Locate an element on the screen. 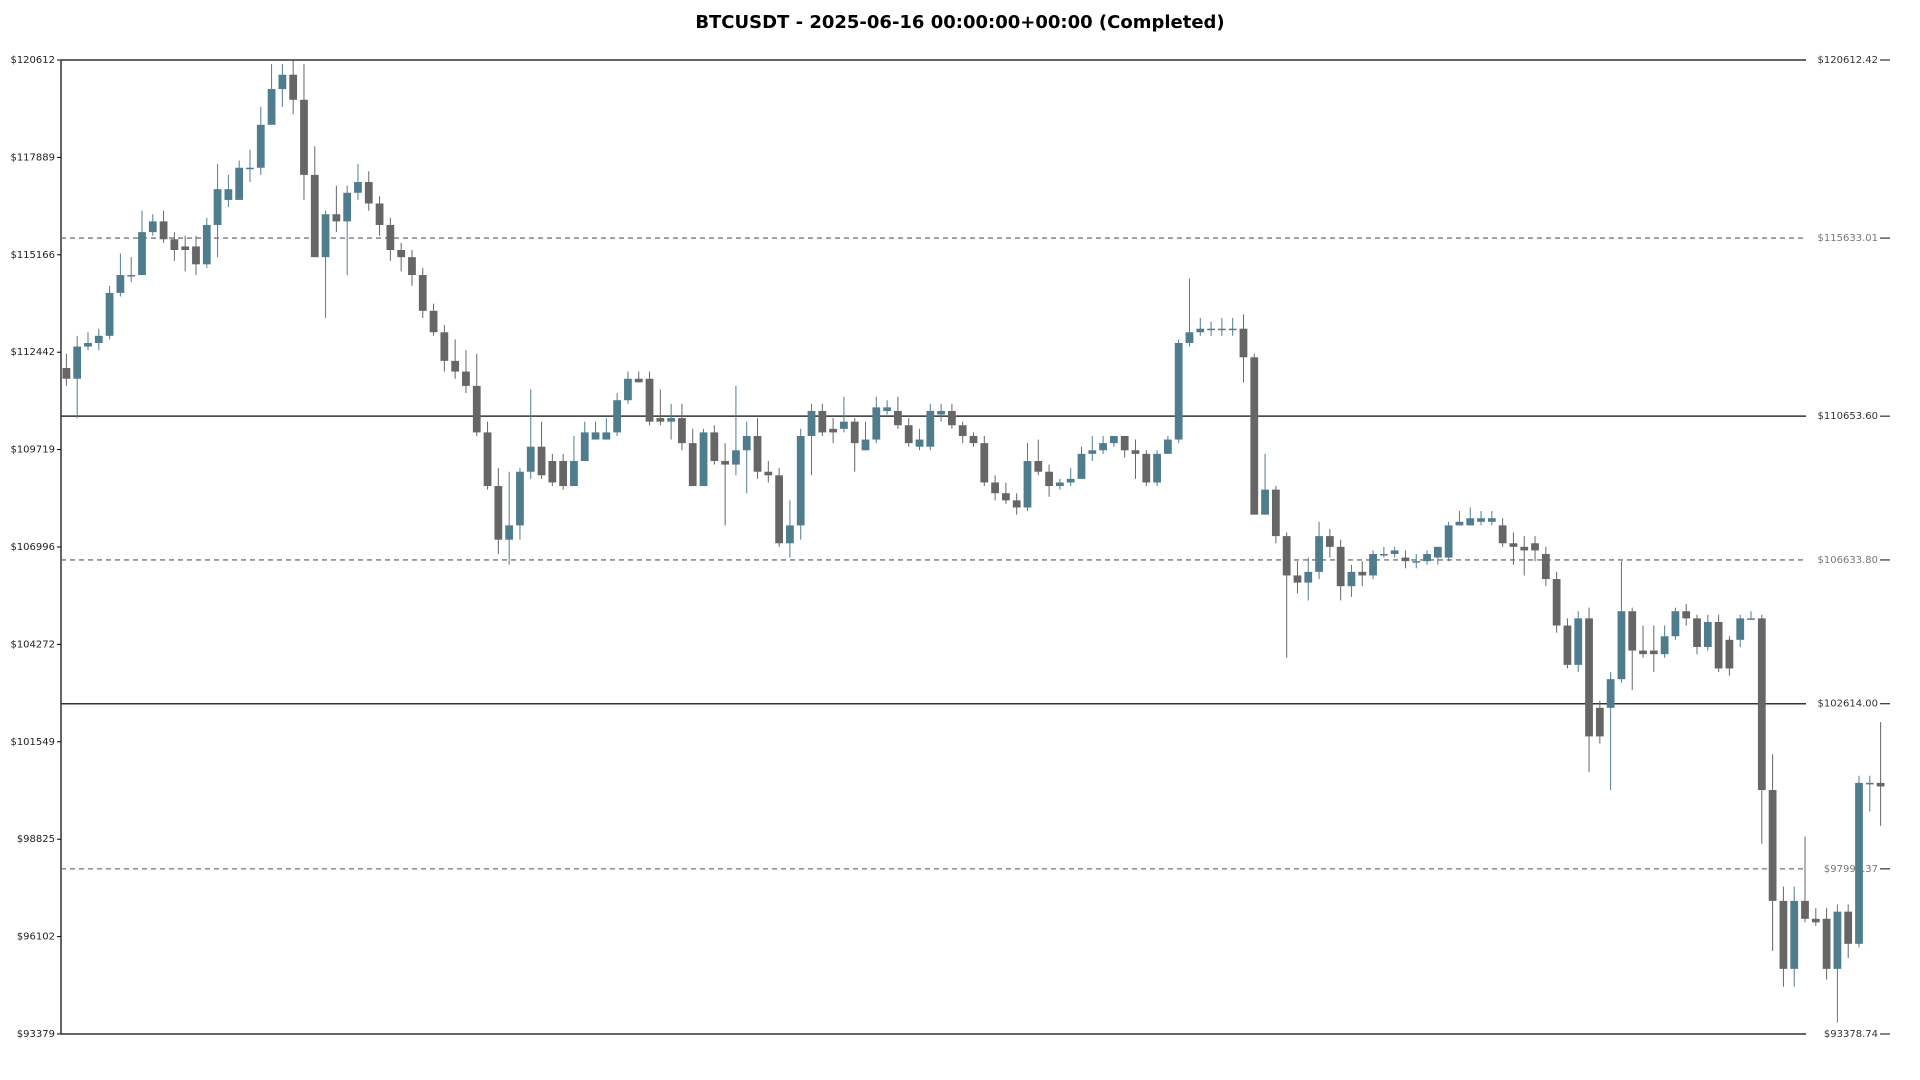  y-tick-label: $109719 is located at coordinates (32, 450).